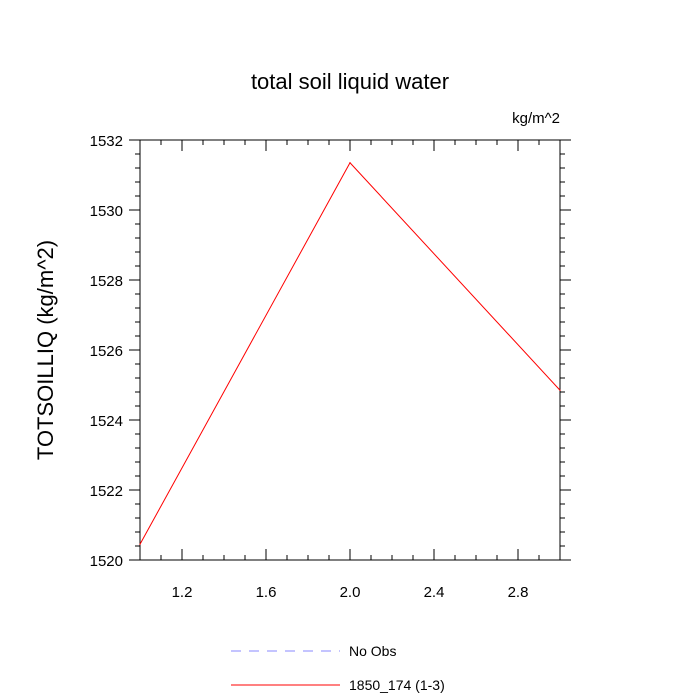 The image size is (700, 700). I want to click on x-tick-label: 1.6, so click(266, 592).